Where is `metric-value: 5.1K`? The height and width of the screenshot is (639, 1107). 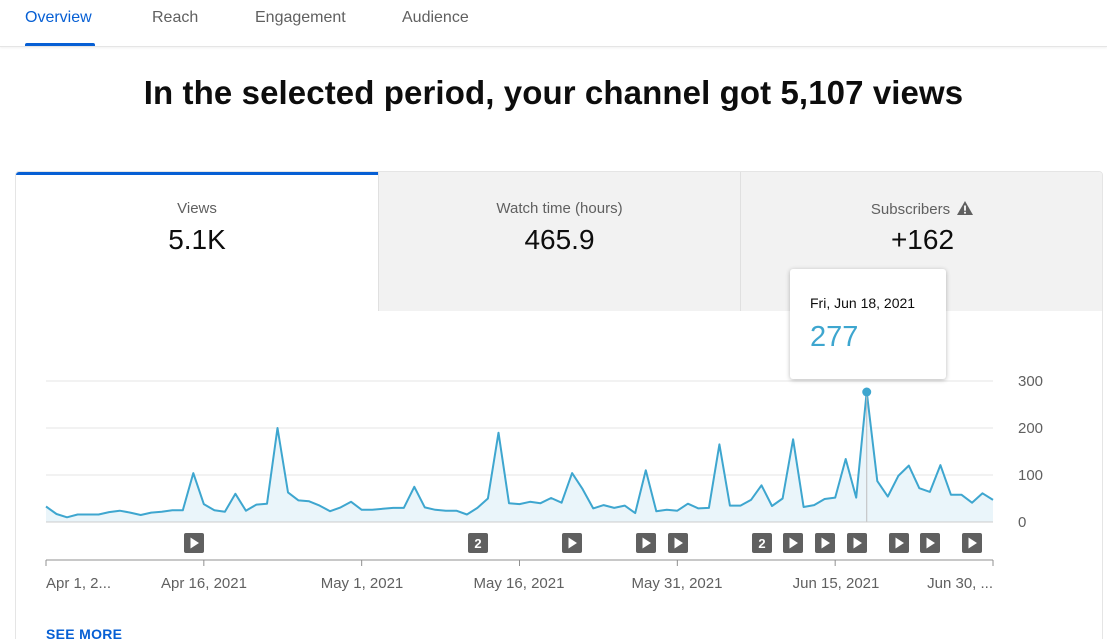
metric-value: 5.1K is located at coordinates (197, 239).